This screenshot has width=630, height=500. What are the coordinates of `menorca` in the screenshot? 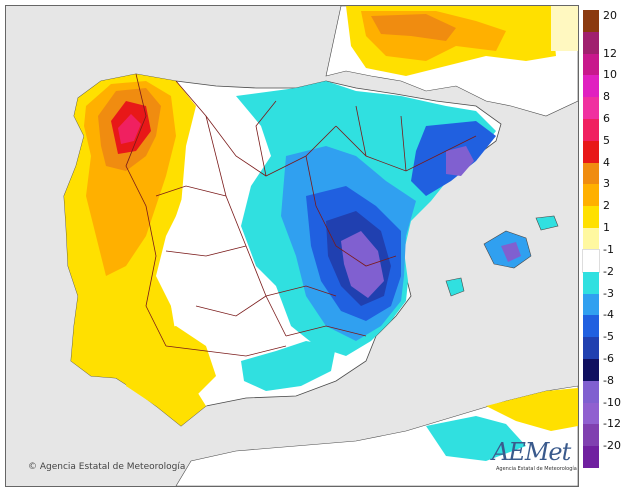 It's located at (547, 223).